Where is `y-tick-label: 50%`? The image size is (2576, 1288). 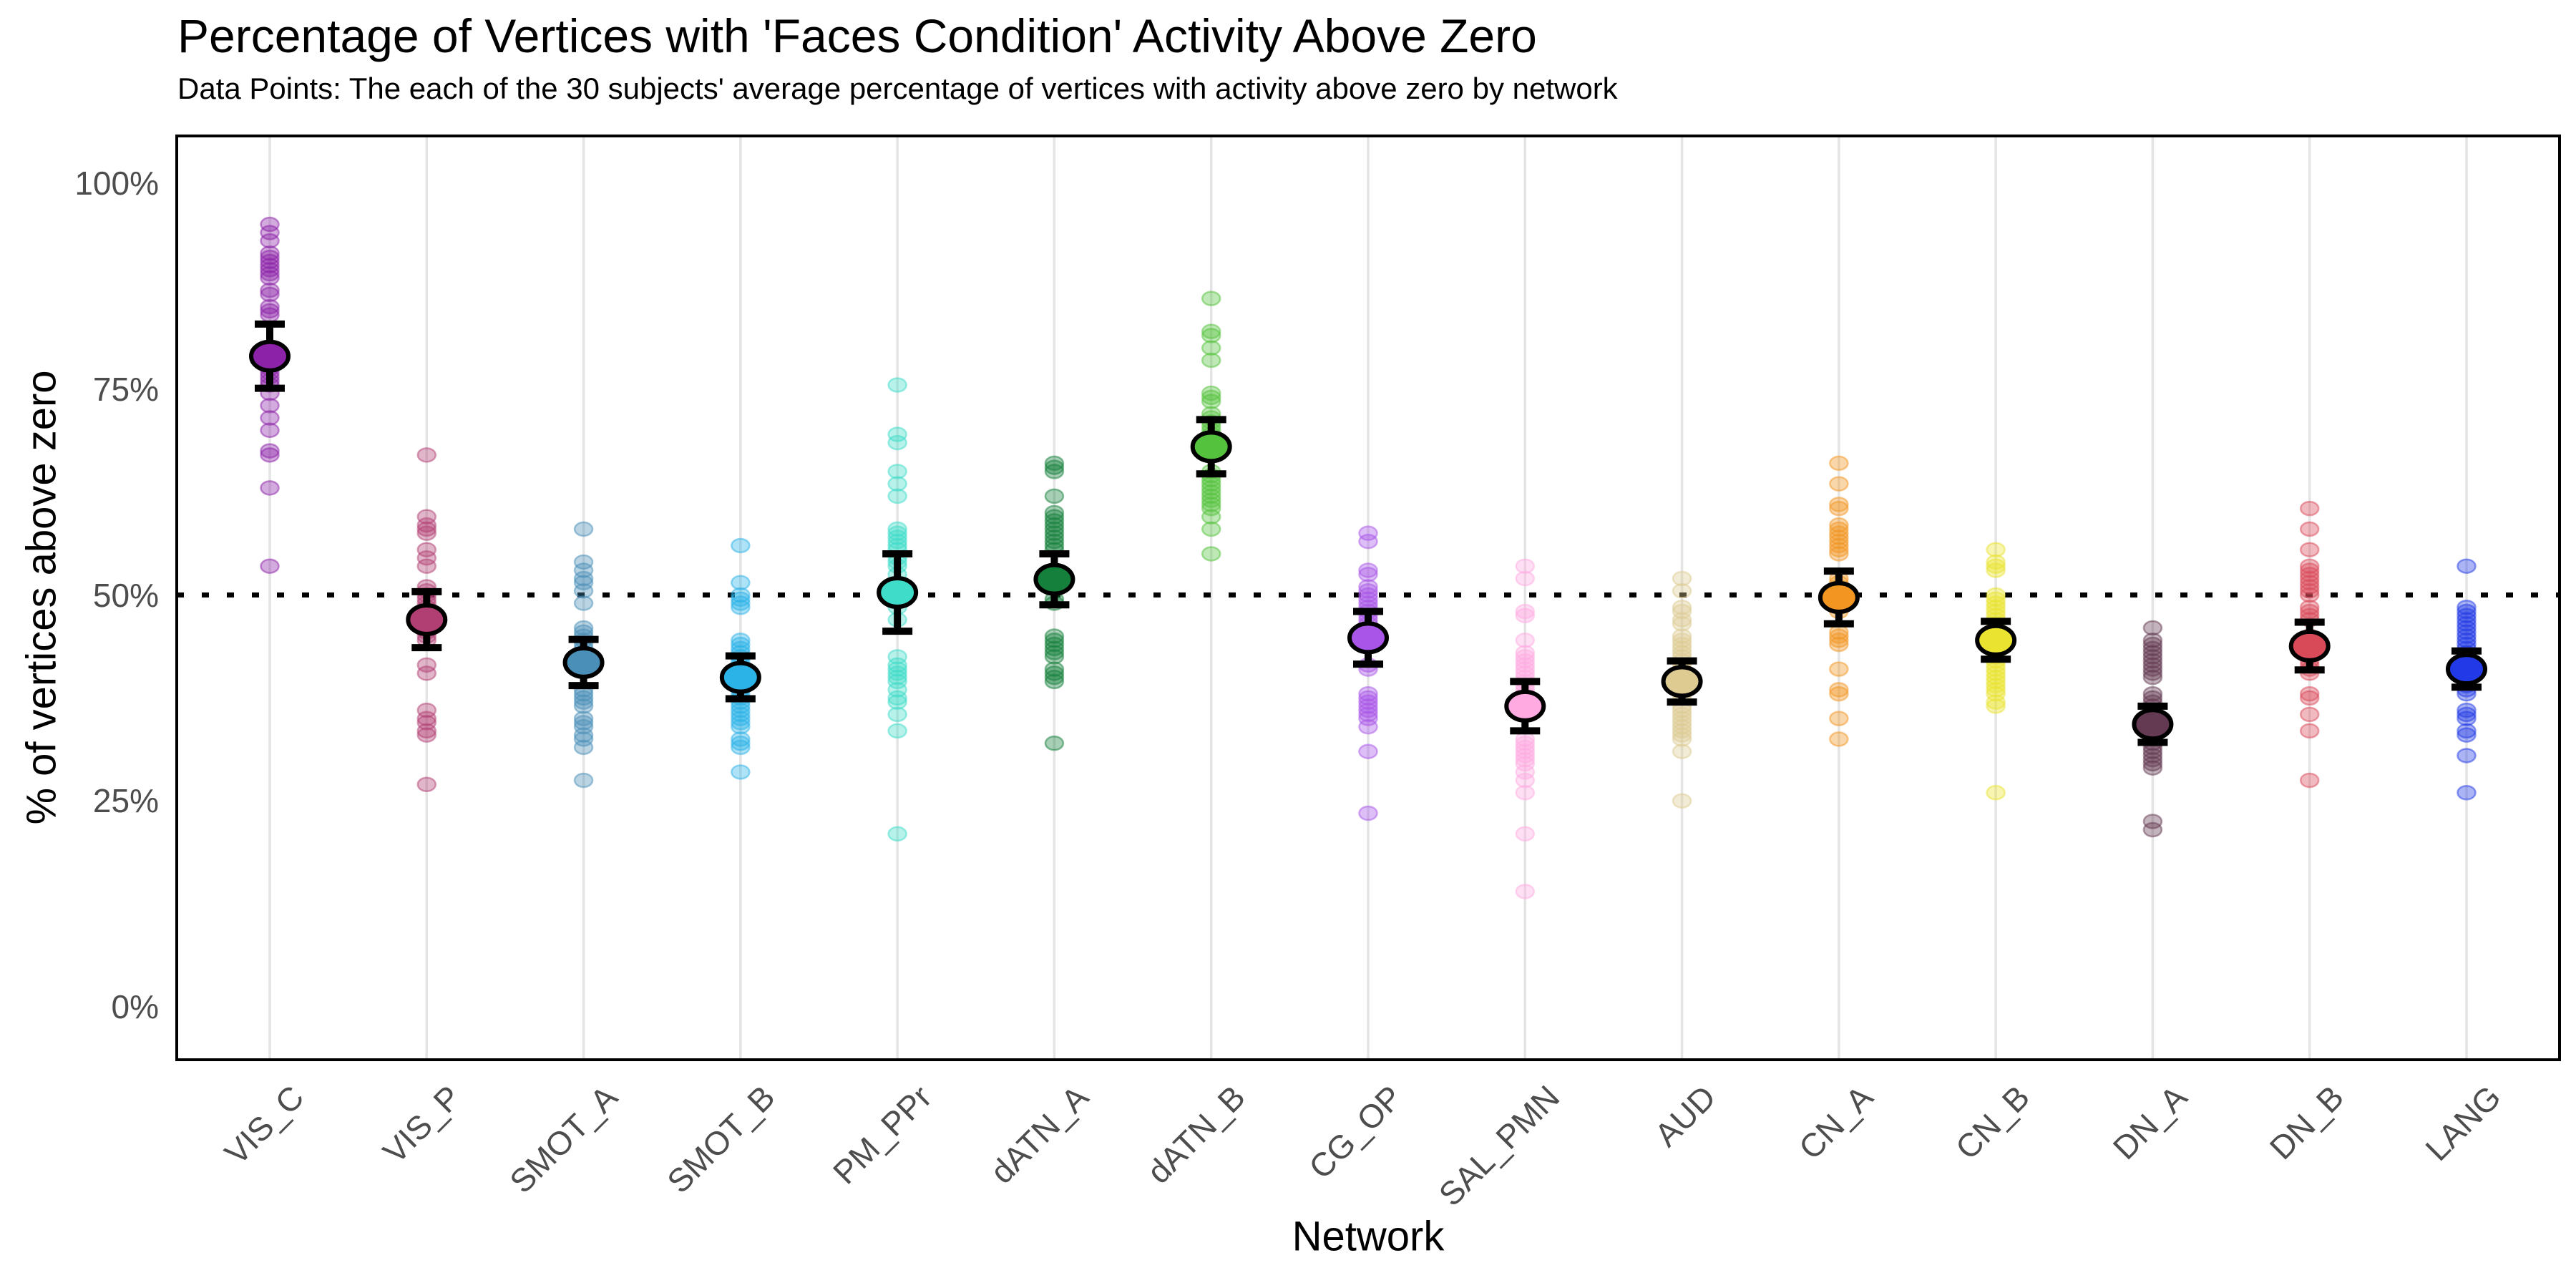 y-tick-label: 50% is located at coordinates (125, 595).